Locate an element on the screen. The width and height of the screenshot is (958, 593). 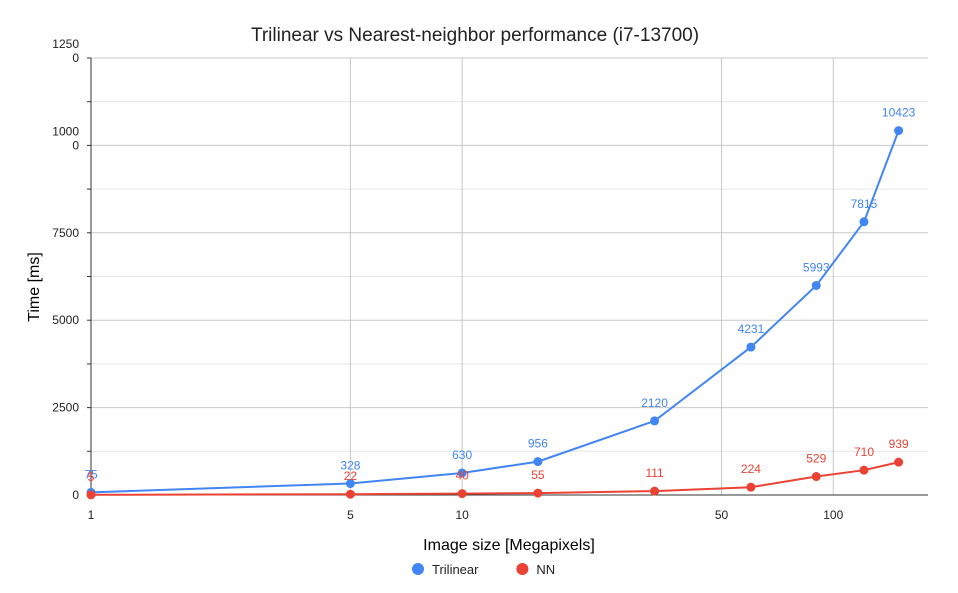
data-label-nn: 529 is located at coordinates (816, 459).